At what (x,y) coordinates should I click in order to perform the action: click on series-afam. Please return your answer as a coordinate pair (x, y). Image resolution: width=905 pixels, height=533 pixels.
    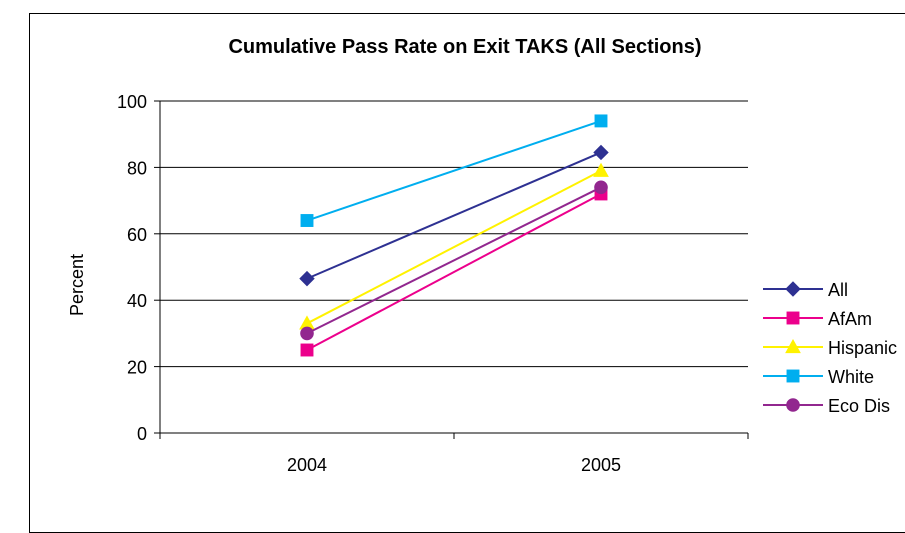
    Looking at the image, I should click on (454, 272).